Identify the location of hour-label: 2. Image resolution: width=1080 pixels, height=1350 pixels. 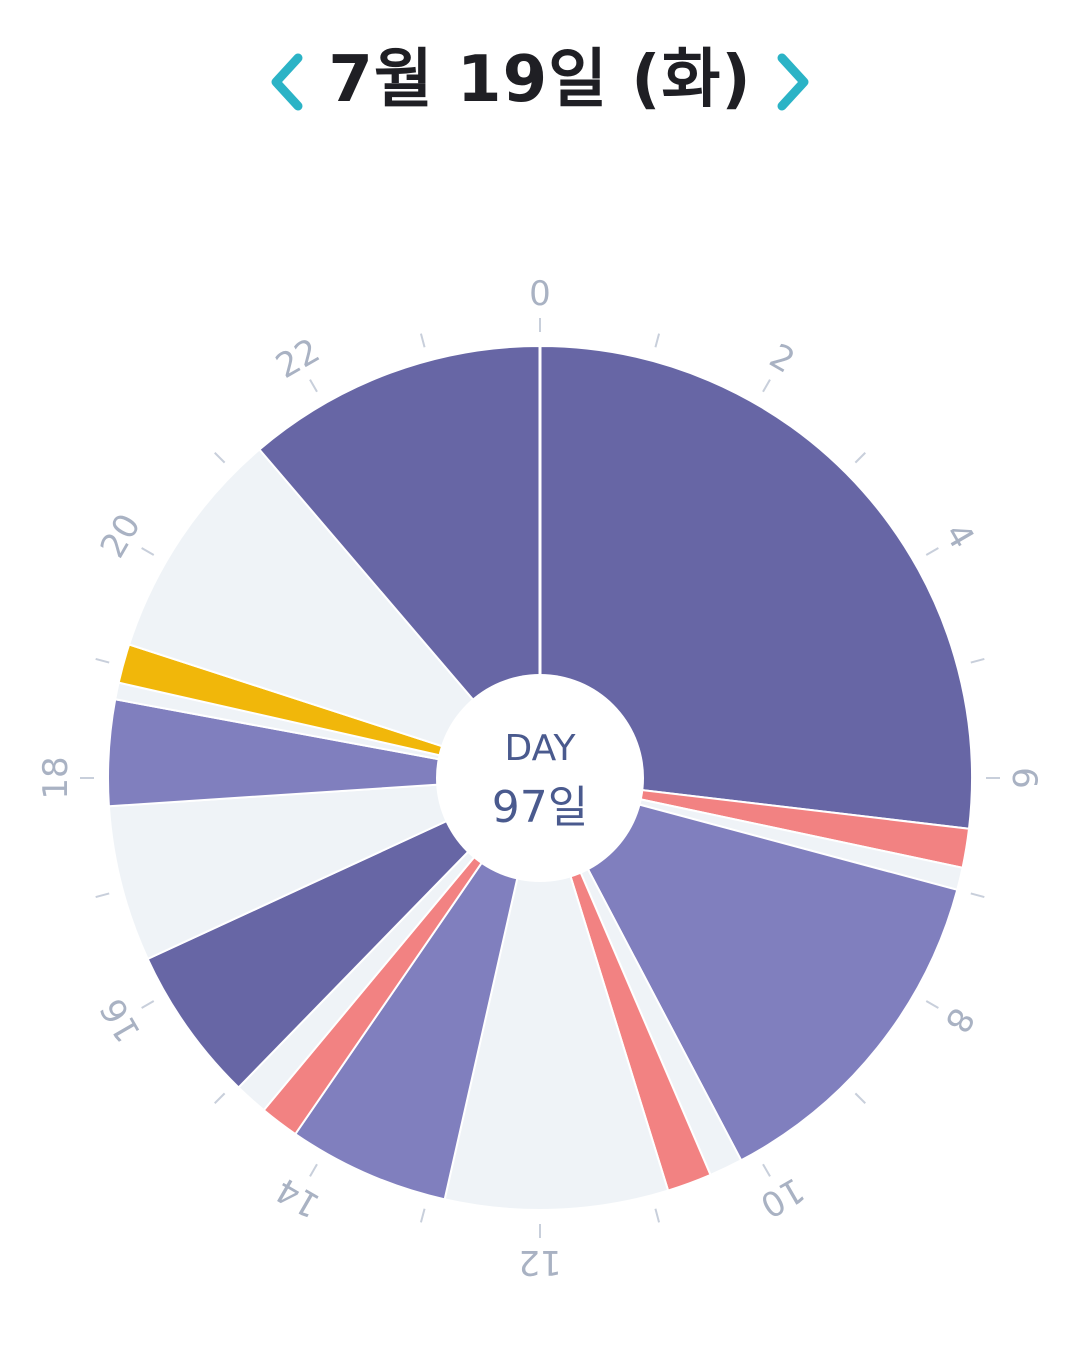
(782, 358).